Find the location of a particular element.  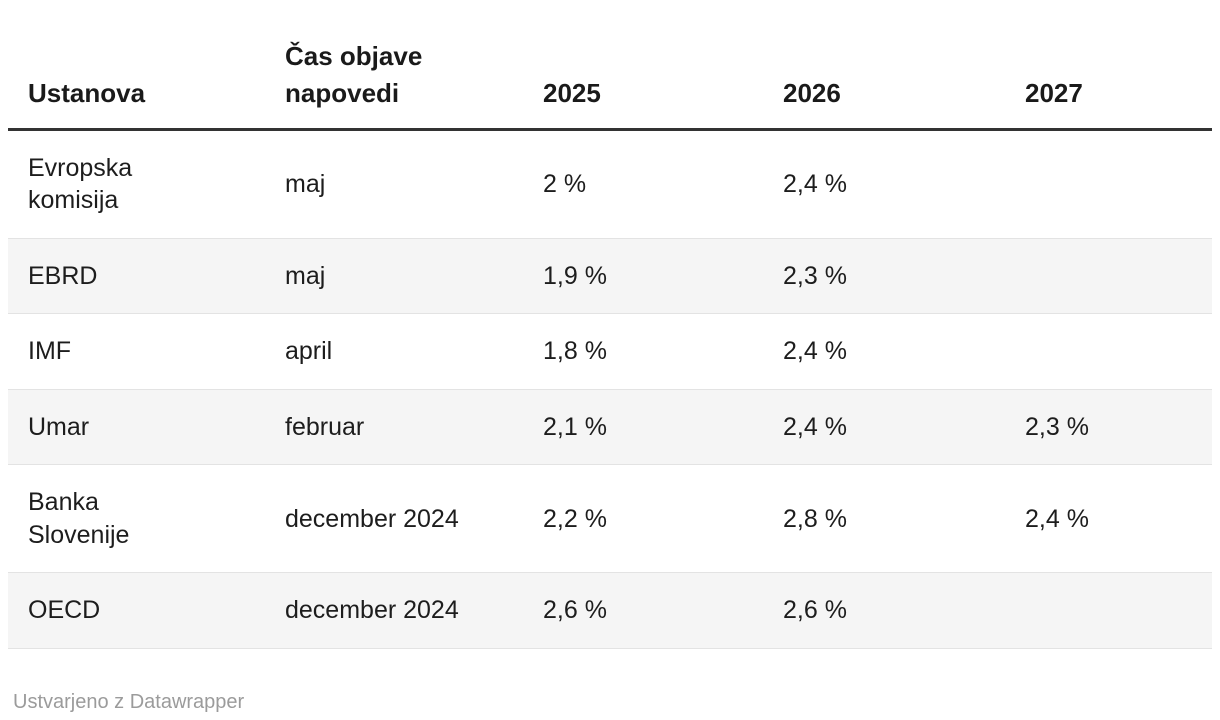

table-row-ebrd: EBRD maj 1,9 % 2,3 % is located at coordinates (610, 276).